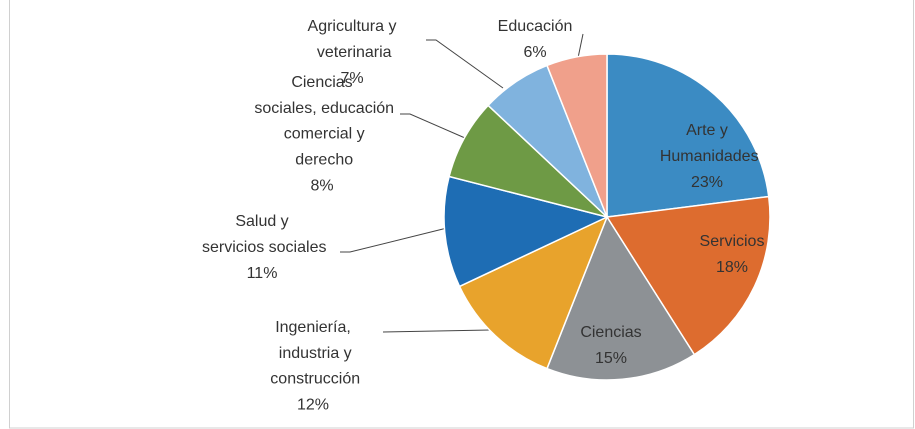 The width and height of the screenshot is (915, 429). Describe the element at coordinates (352, 26) in the screenshot. I see `category-label-line: Agricultura y` at that location.